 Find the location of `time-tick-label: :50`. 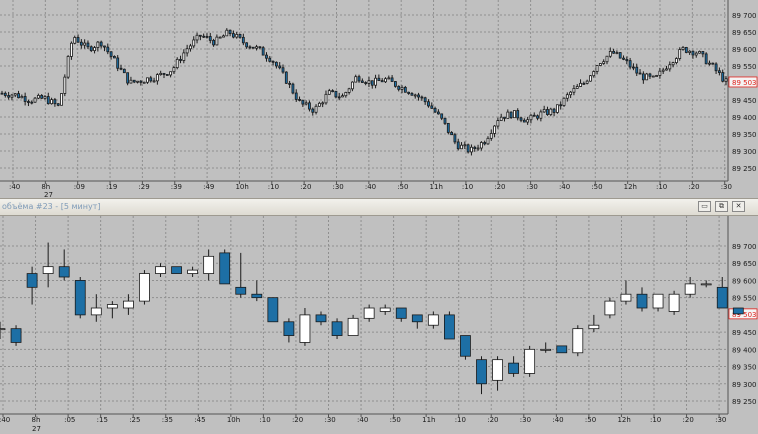

time-tick-label: :50 is located at coordinates (596, 187).